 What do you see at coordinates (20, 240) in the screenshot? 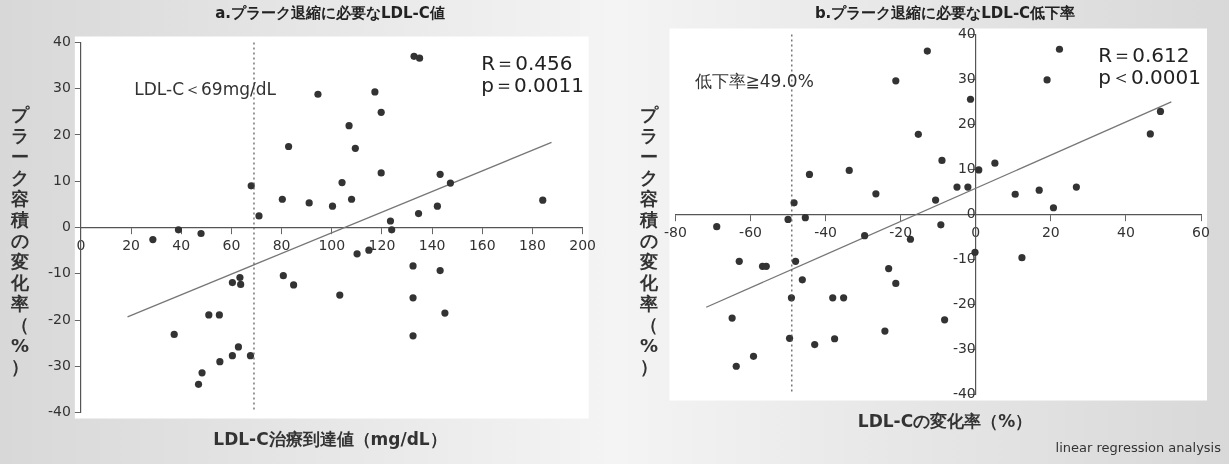
I see `text: プラーク容積の変化率（%）` at bounding box center [20, 240].